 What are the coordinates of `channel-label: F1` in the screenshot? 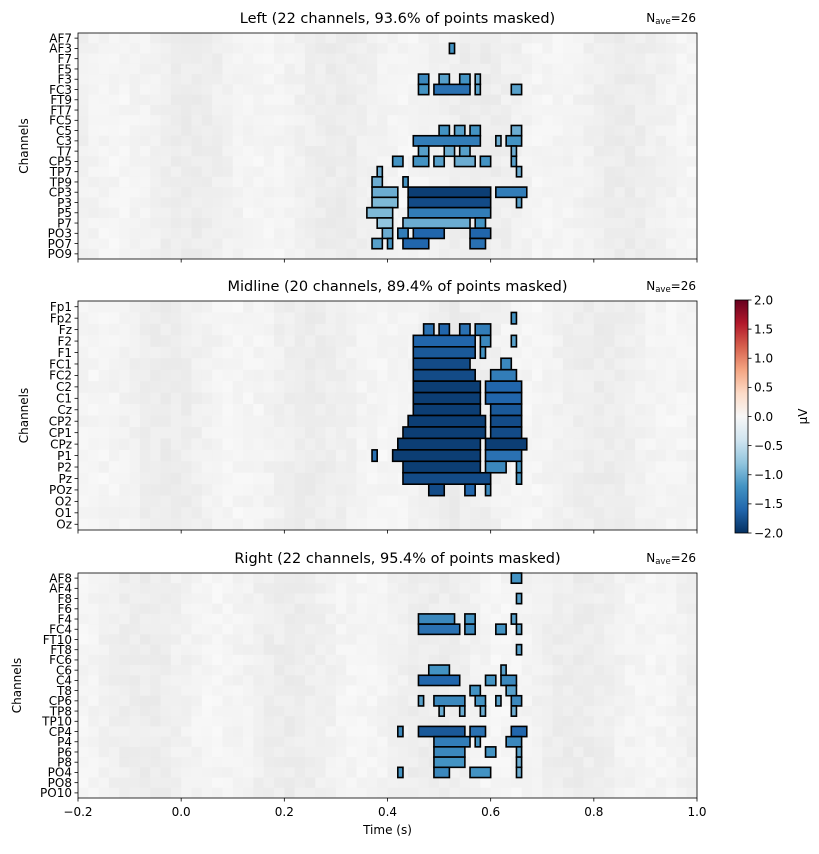 It's located at (64, 353).